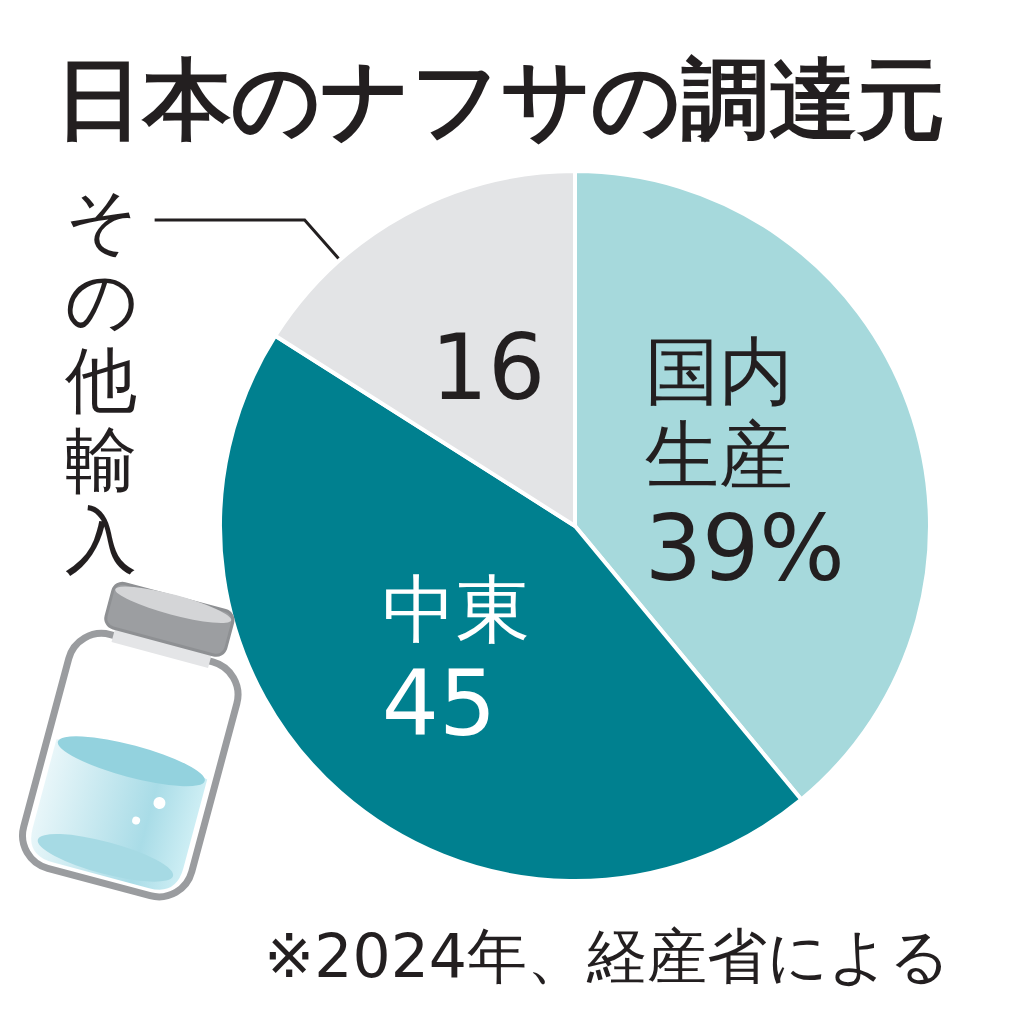  I want to click on data-label: 39%, so click(744, 549).